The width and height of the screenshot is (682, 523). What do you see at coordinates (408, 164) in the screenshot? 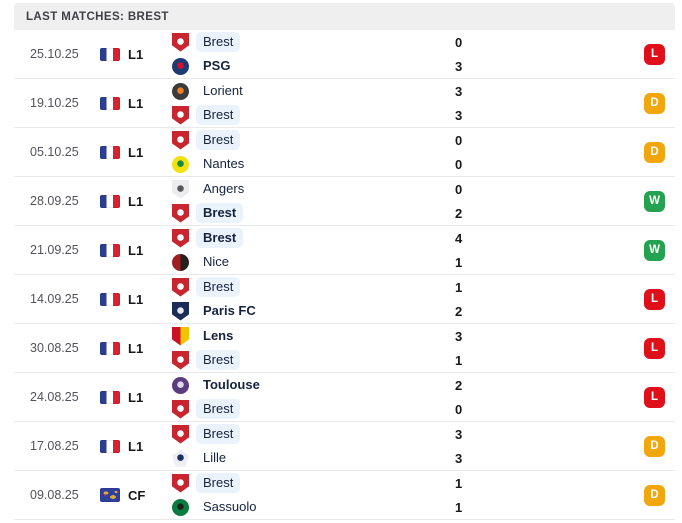
I see `team-line: Nantes 0` at bounding box center [408, 164].